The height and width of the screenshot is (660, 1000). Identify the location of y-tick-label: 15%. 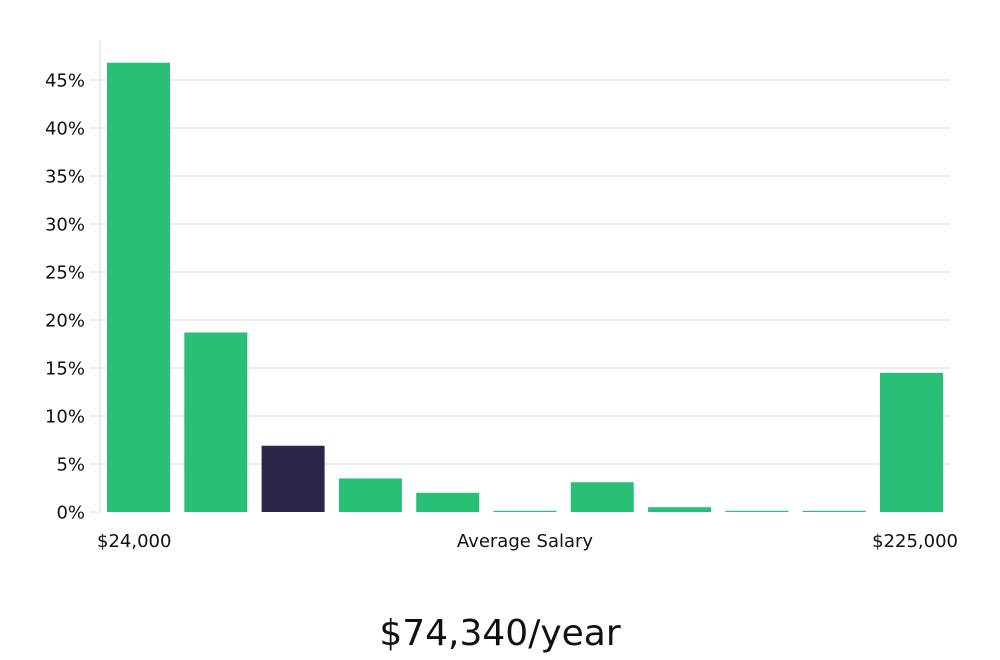
(65, 369).